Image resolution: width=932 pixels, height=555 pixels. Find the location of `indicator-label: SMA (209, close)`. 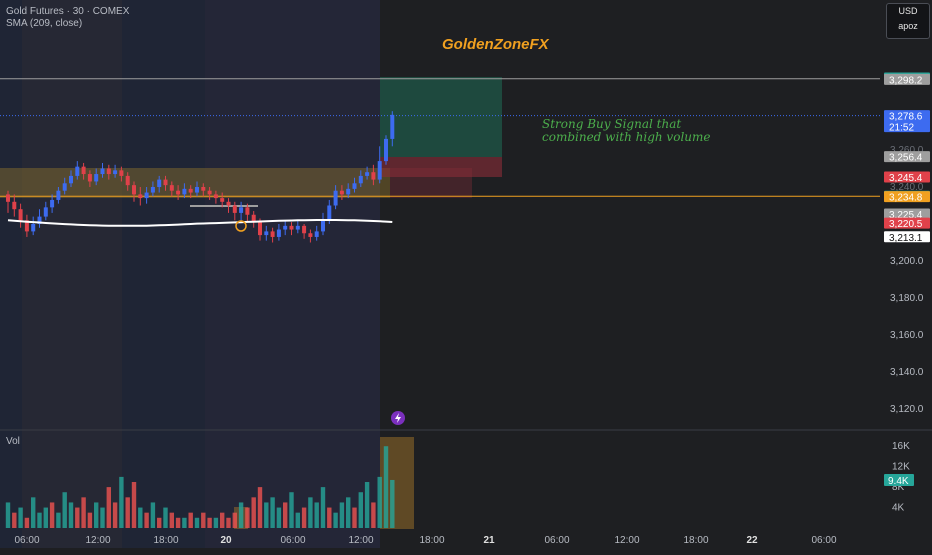

indicator-label: SMA (209, close) is located at coordinates (44, 23).